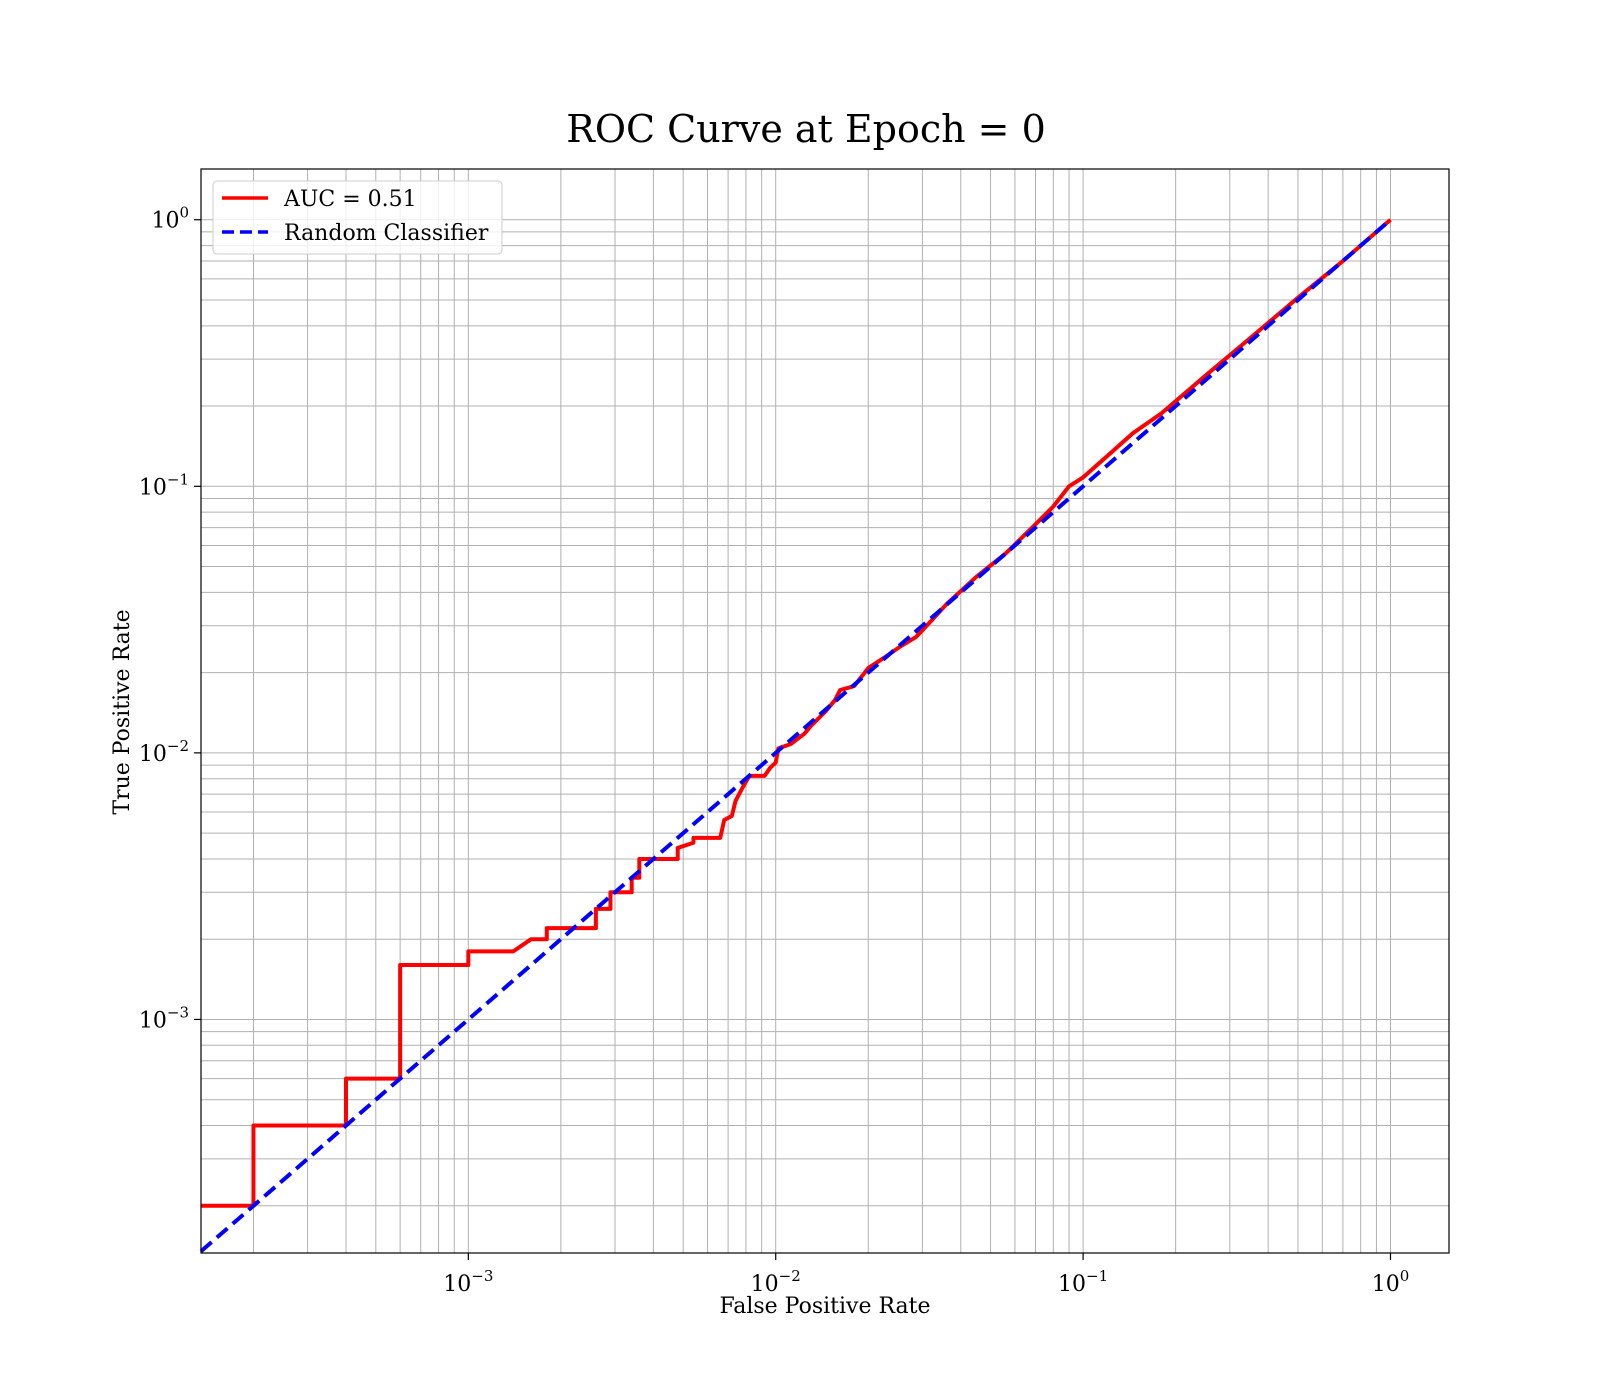  What do you see at coordinates (1391, 1282) in the screenshot?
I see `x-tick-label: 10⁰` at bounding box center [1391, 1282].